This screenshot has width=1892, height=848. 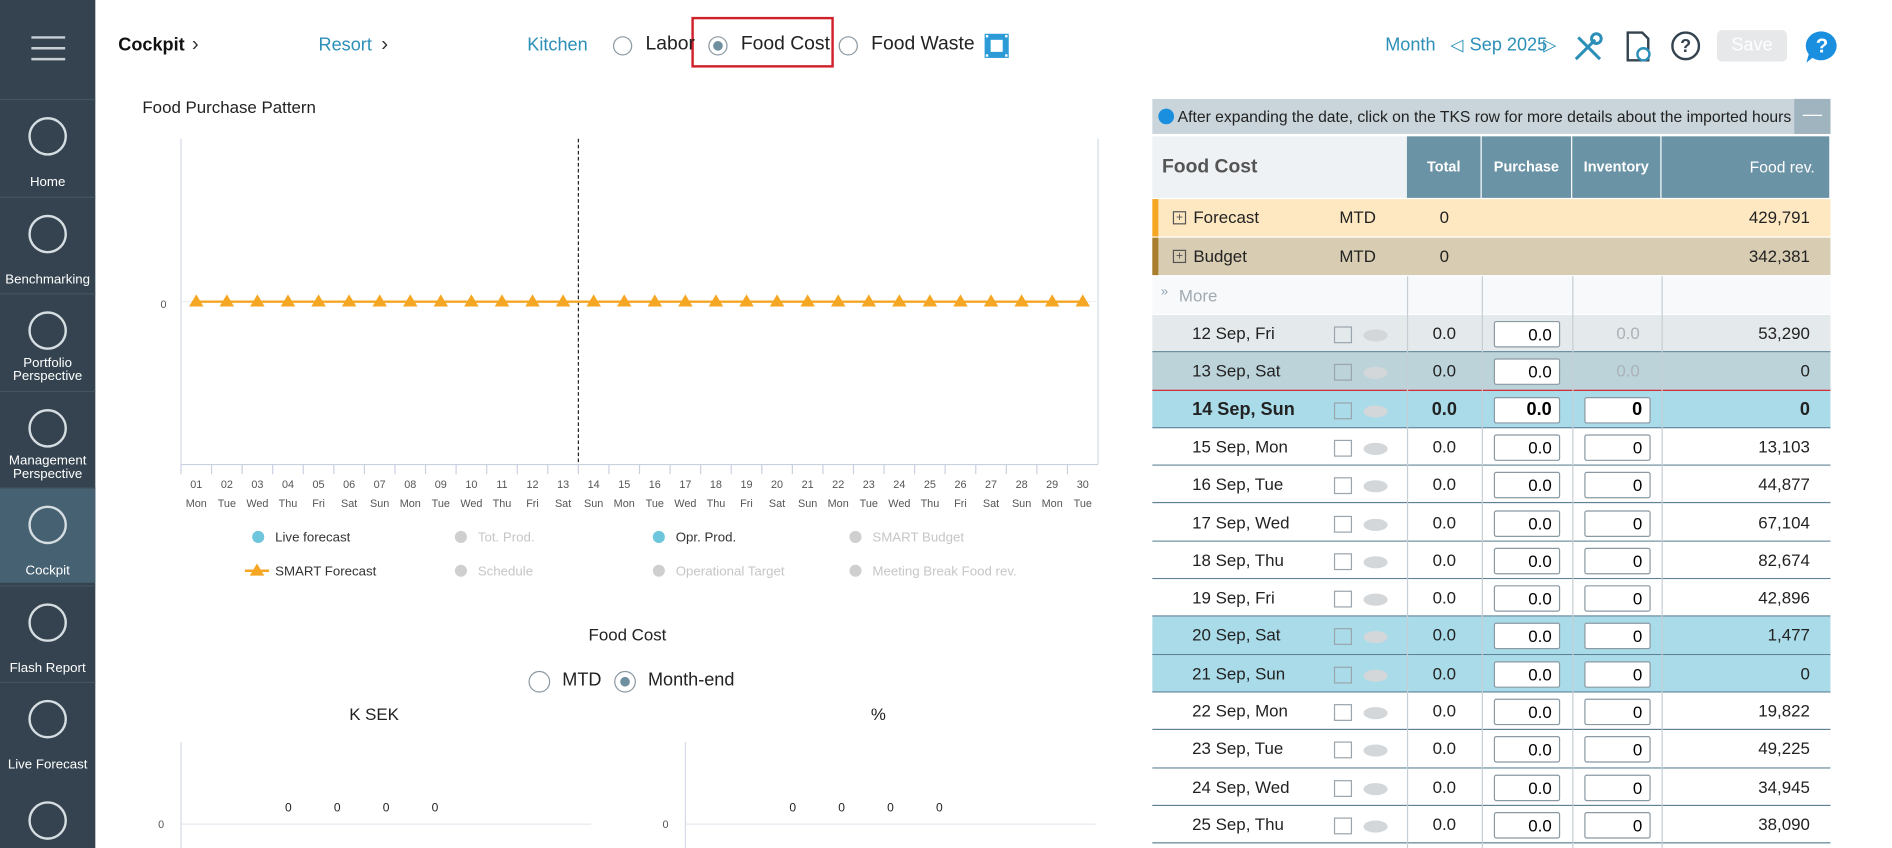 What do you see at coordinates (1233, 333) in the screenshot?
I see `row-date: 12 Sep, Fri` at bounding box center [1233, 333].